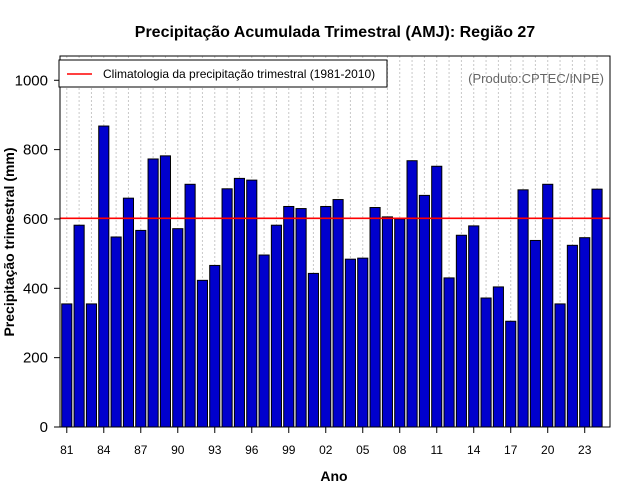 This screenshot has height=500, width=640. I want to click on bar-1992, so click(202, 353).